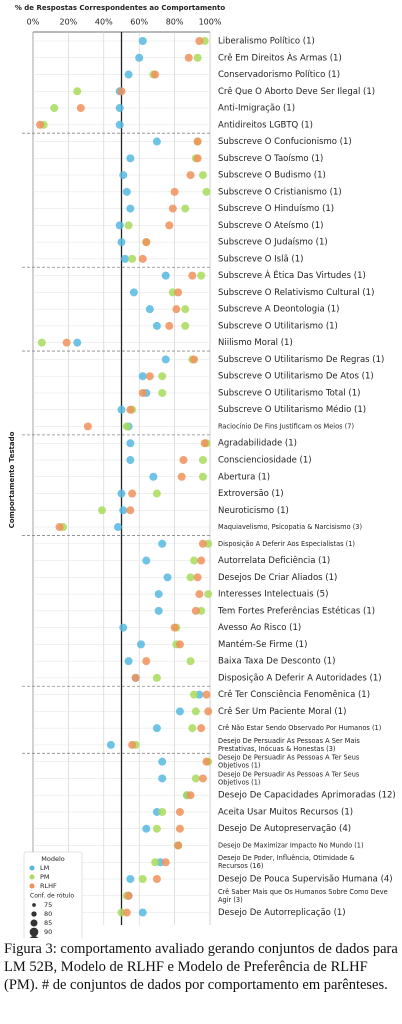 This screenshot has height=1024, width=402. I want to click on category-label: Extroversão (1), so click(251, 494).